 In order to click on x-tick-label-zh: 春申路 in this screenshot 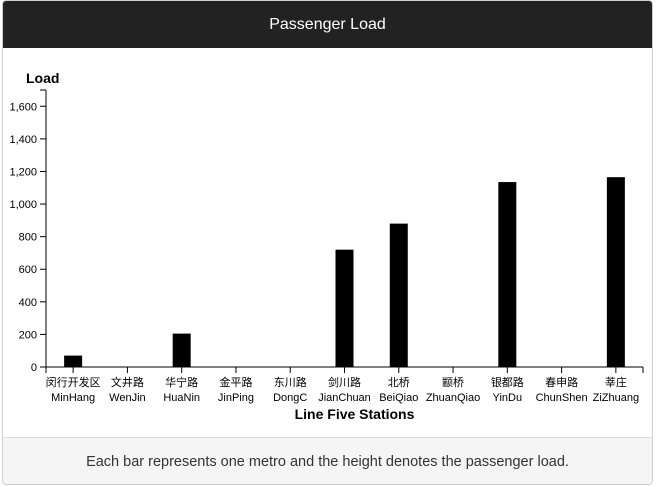, I will do `click(561, 382)`.